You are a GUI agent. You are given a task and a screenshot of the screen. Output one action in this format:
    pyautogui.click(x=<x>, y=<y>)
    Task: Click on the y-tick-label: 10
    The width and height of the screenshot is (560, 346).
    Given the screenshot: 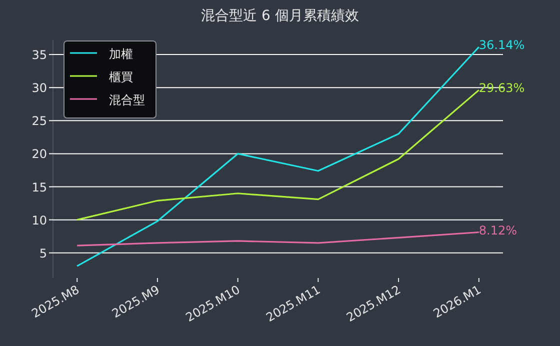 What is the action you would take?
    pyautogui.click(x=39, y=220)
    